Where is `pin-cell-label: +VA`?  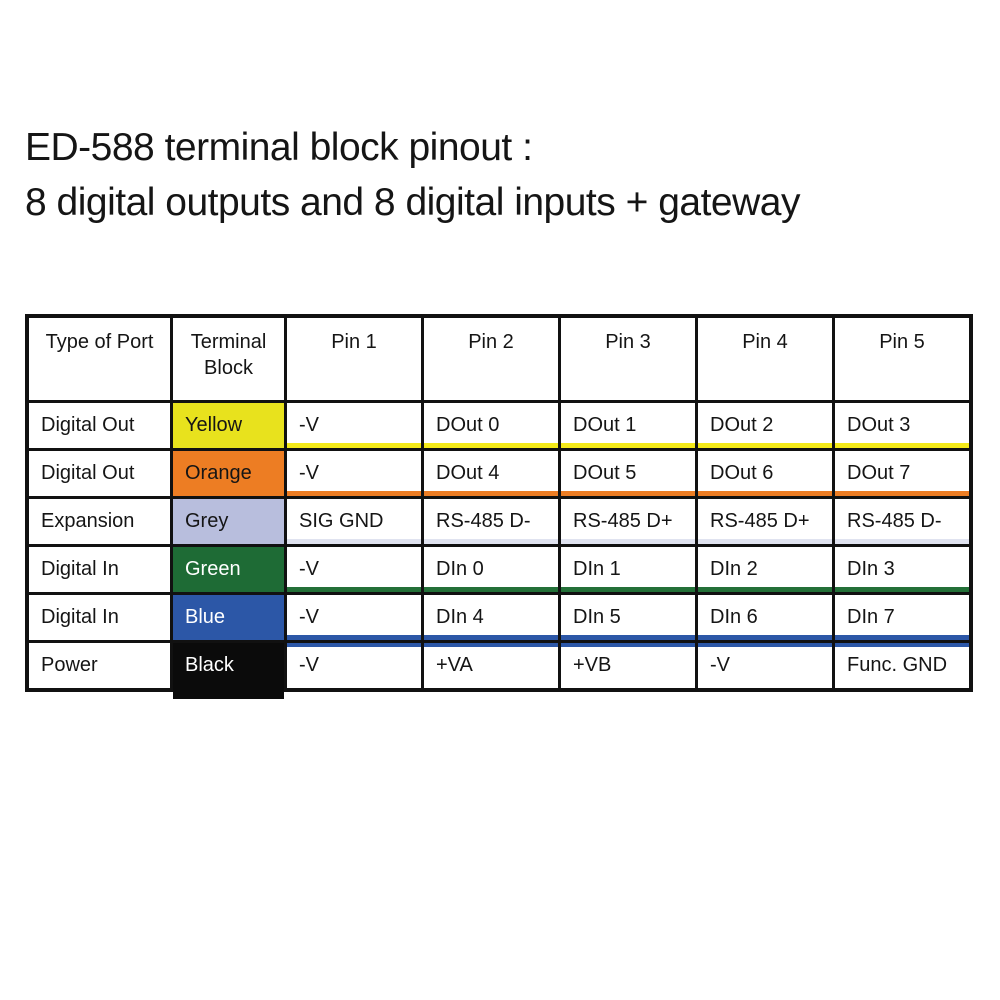 pin-cell-label: +VA is located at coordinates (454, 665).